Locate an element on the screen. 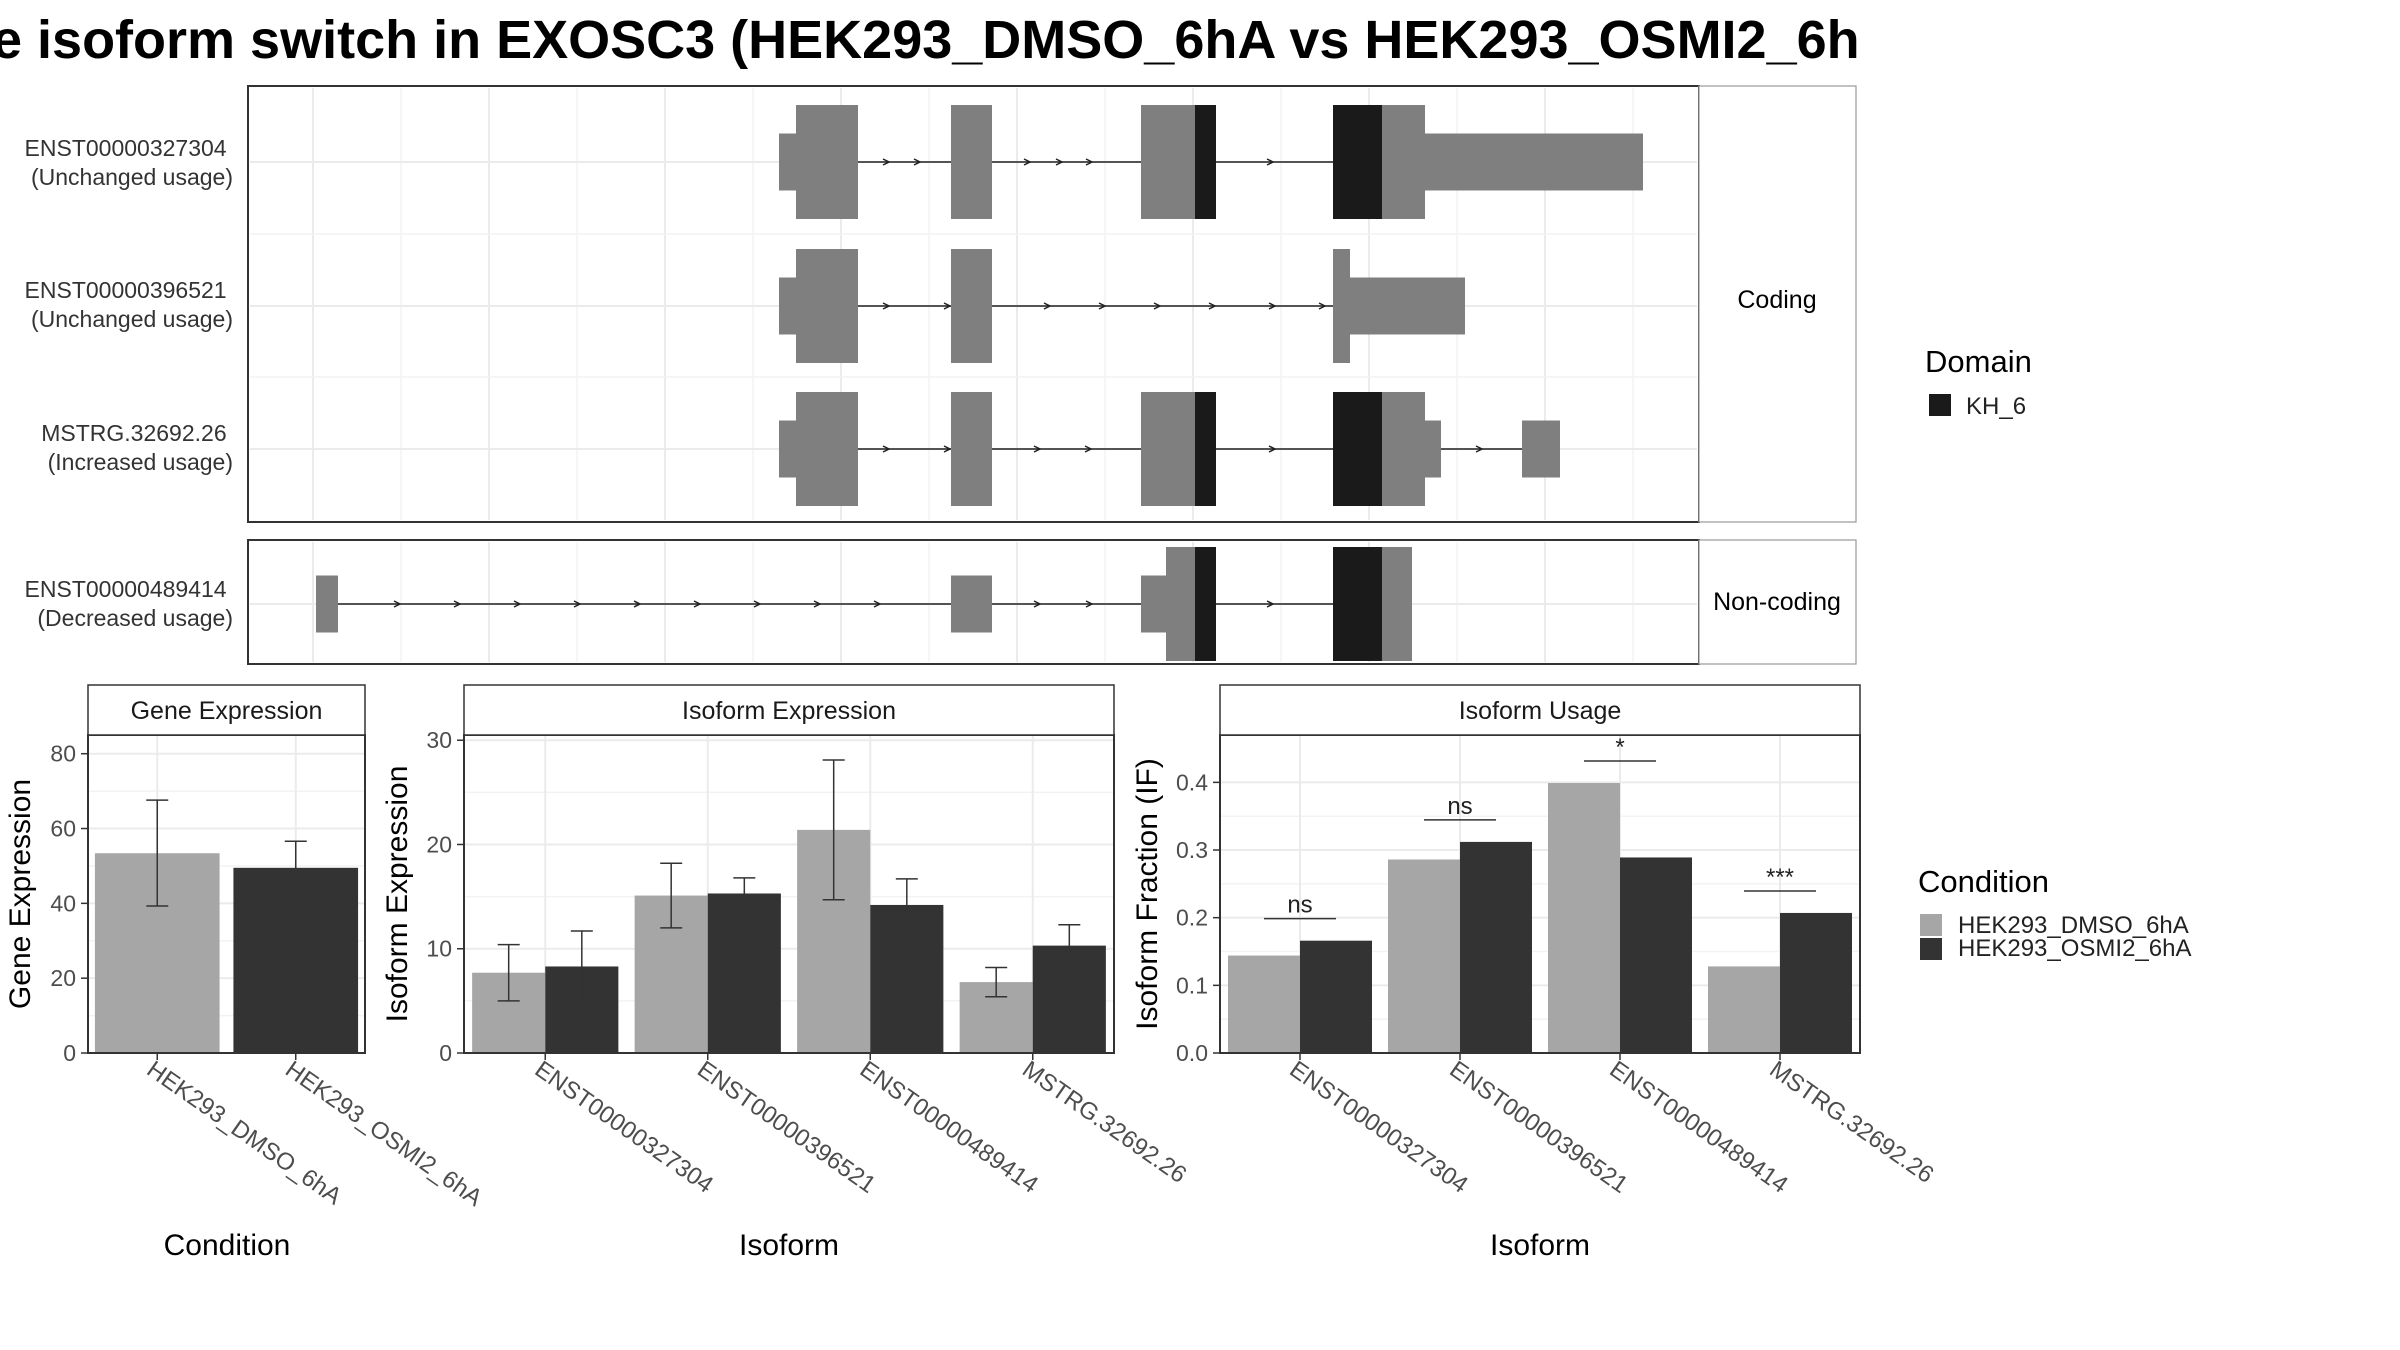 The image size is (2400, 1350). domain-legend: Domain KH_6 is located at coordinates (1978, 382).